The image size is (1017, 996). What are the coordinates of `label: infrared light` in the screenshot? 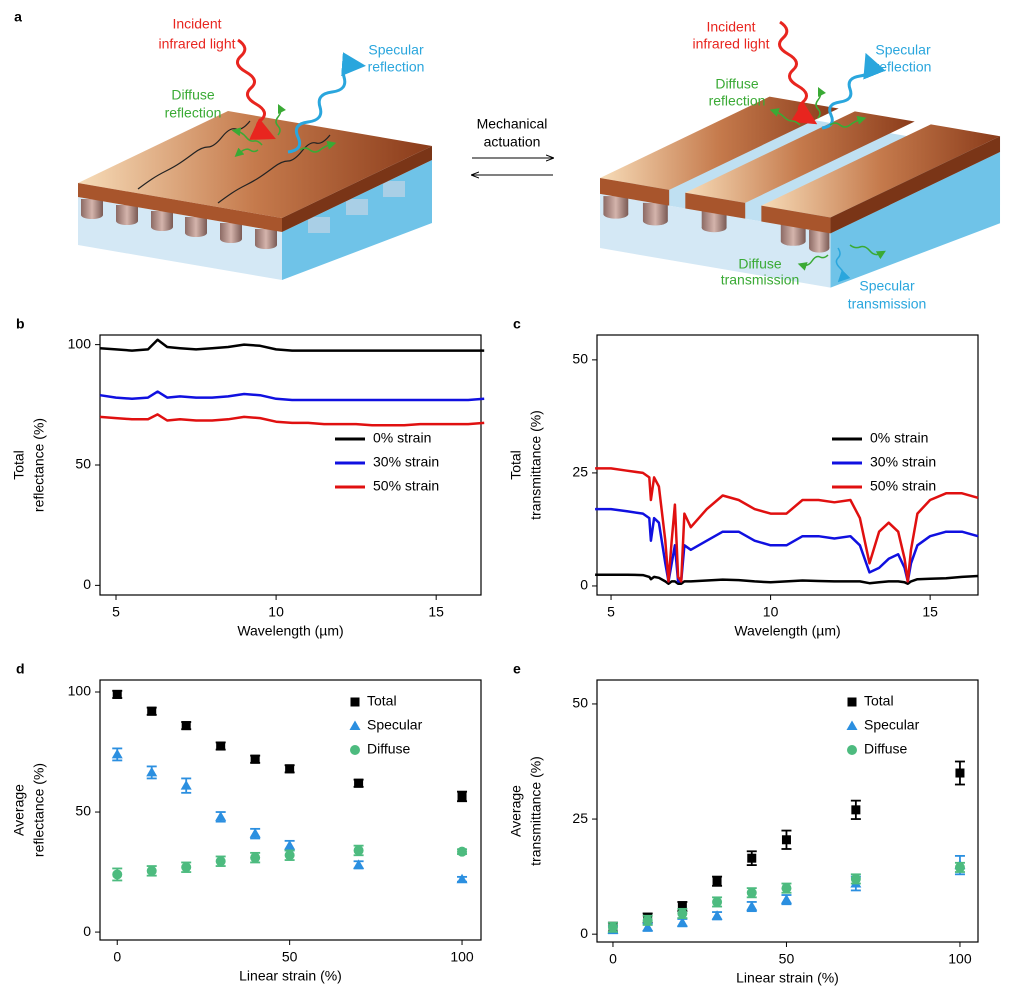 It's located at (196, 44).